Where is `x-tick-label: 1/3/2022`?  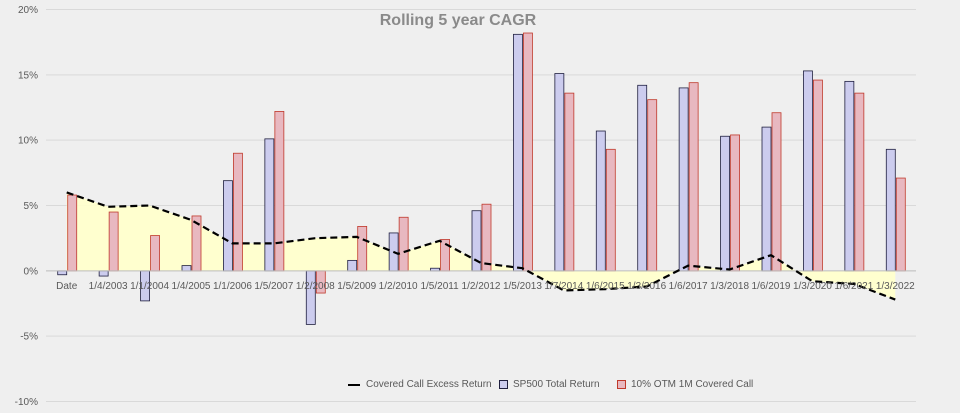 x-tick-label: 1/3/2022 is located at coordinates (895, 286).